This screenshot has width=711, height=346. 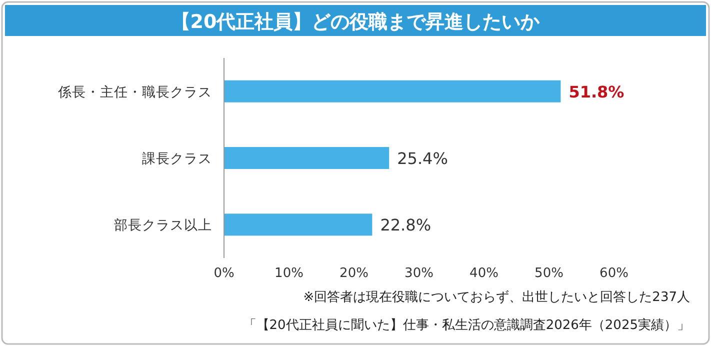 What do you see at coordinates (422, 158) in the screenshot?
I see `data-label: 25.4%` at bounding box center [422, 158].